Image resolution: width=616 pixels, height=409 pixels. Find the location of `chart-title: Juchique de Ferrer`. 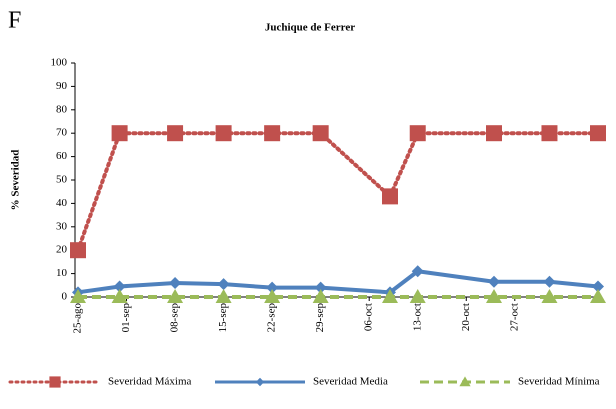

chart-title: Juchique de Ferrer is located at coordinates (310, 28).